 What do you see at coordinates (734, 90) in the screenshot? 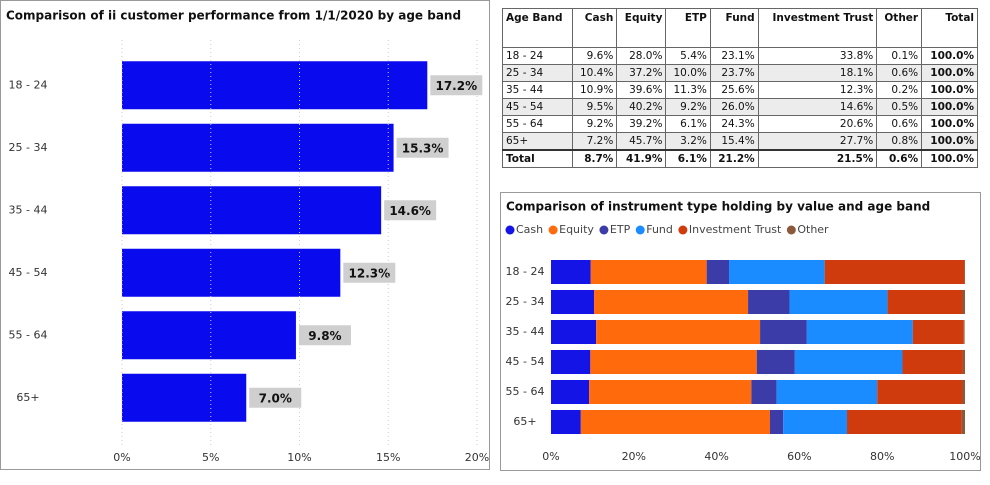
I see `table-cell: 25.6%` at bounding box center [734, 90].